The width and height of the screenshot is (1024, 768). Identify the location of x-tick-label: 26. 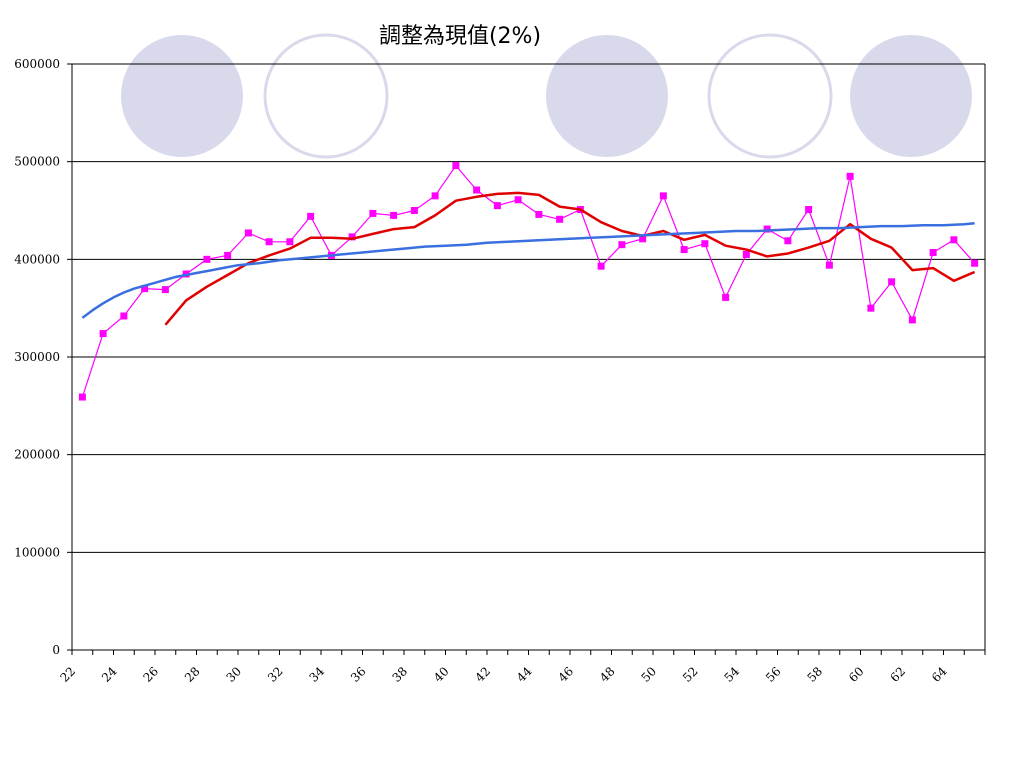
(150, 674).